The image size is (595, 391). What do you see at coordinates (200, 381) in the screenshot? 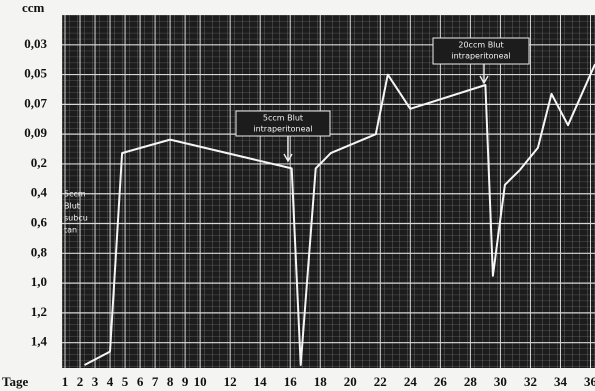
I see `x-tick-label: 10` at bounding box center [200, 381].